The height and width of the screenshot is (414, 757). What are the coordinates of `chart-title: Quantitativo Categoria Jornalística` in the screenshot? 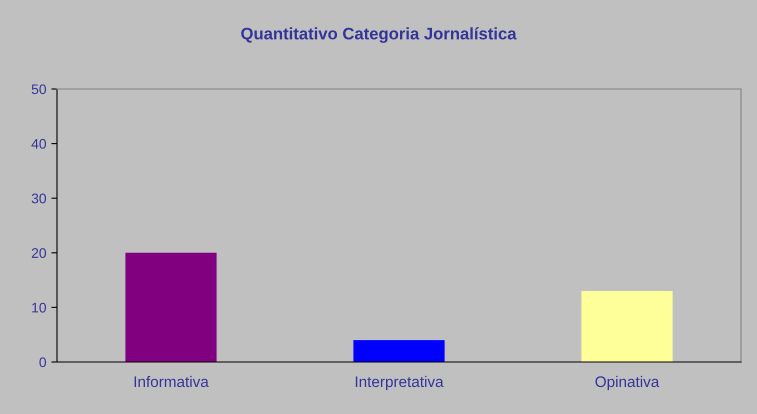 It's located at (379, 35).